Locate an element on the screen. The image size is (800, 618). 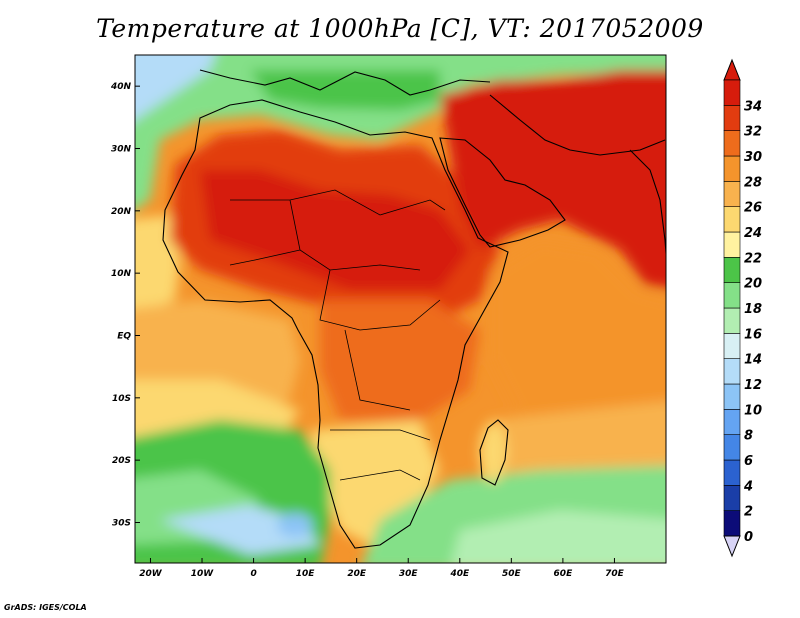
agulhas-cool-spot is located at coordinates (295, 525).